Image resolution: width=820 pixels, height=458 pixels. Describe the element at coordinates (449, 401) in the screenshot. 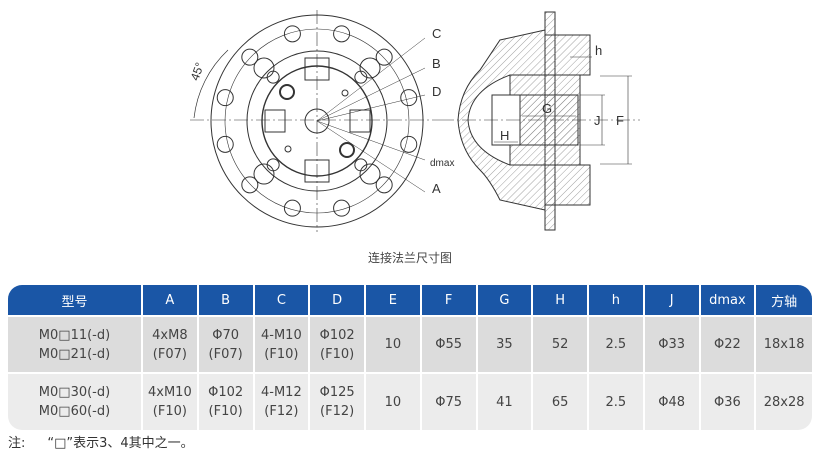

I see `cell-F: Φ75` at that location.